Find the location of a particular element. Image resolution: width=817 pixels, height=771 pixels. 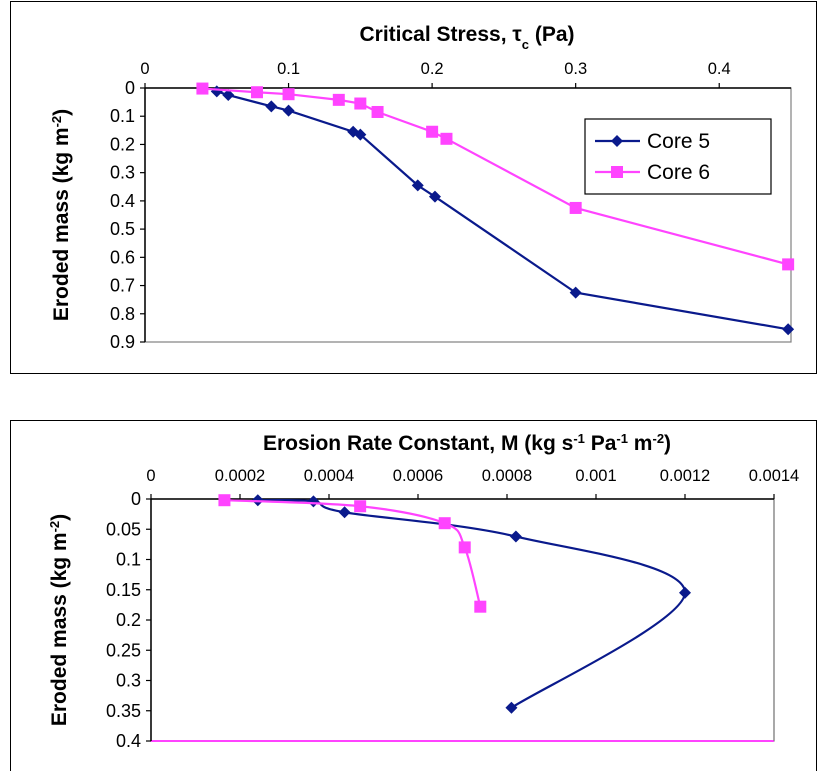

y-tick-label: 0.15 is located at coordinates (123, 590).